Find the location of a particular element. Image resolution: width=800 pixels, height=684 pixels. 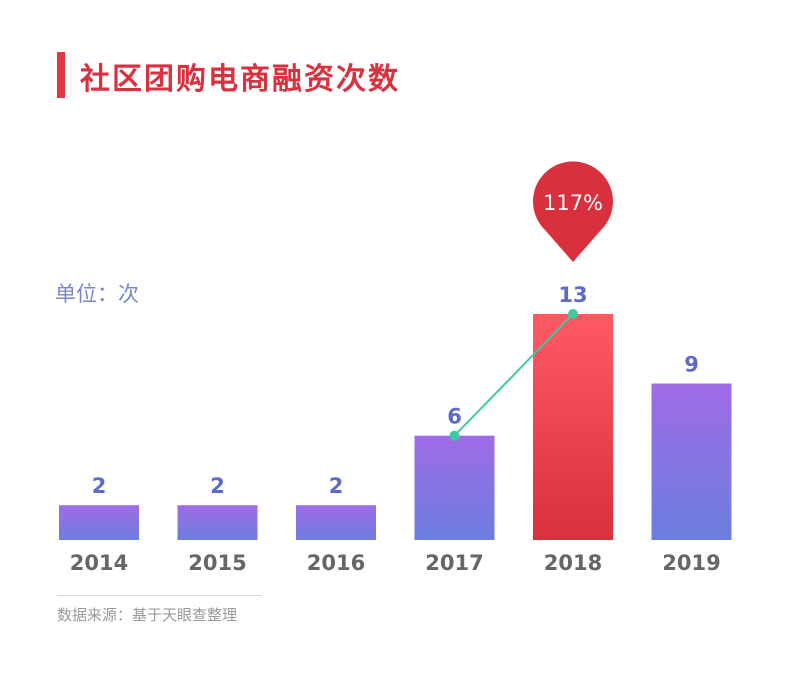

x-tick-label-2016: 2016 is located at coordinates (336, 563).